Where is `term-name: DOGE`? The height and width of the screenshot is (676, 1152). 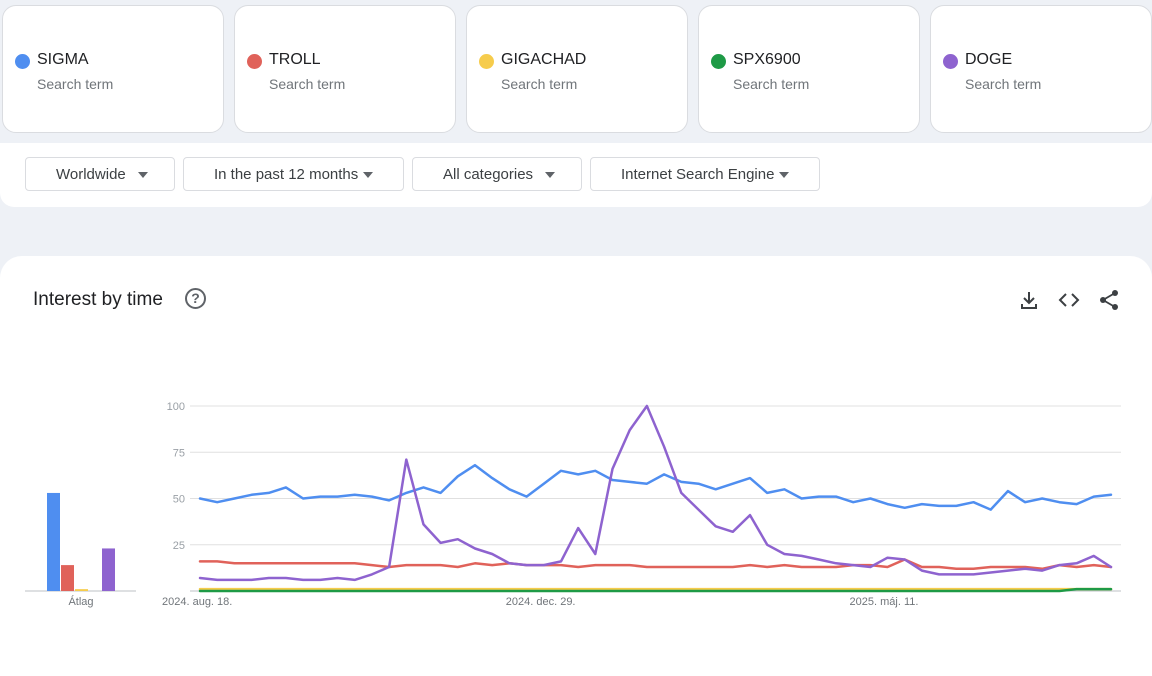 term-name: DOGE is located at coordinates (989, 59).